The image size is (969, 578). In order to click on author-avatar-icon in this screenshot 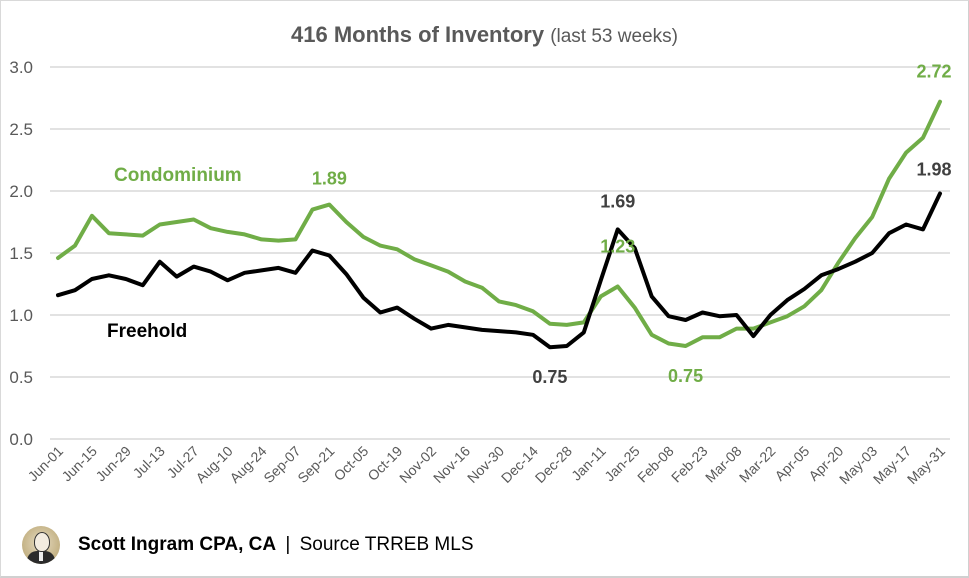, I will do `click(41, 545)`.